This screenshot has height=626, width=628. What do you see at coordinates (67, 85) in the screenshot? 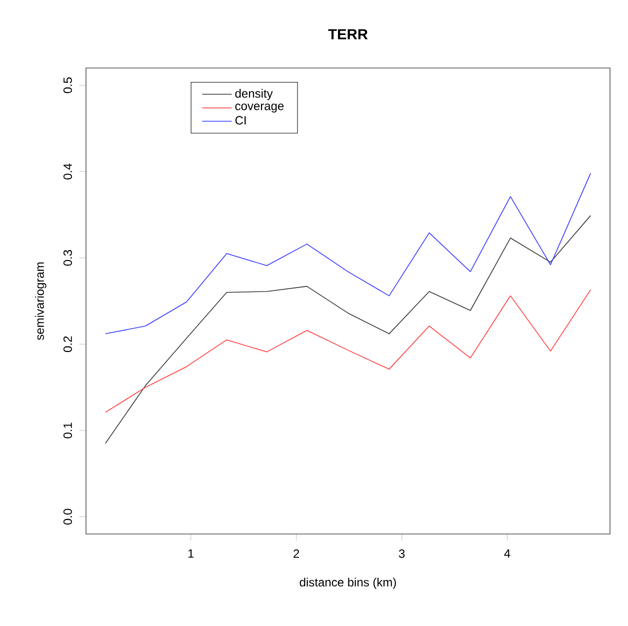
I see `y-tick-label: 0.5` at bounding box center [67, 85].